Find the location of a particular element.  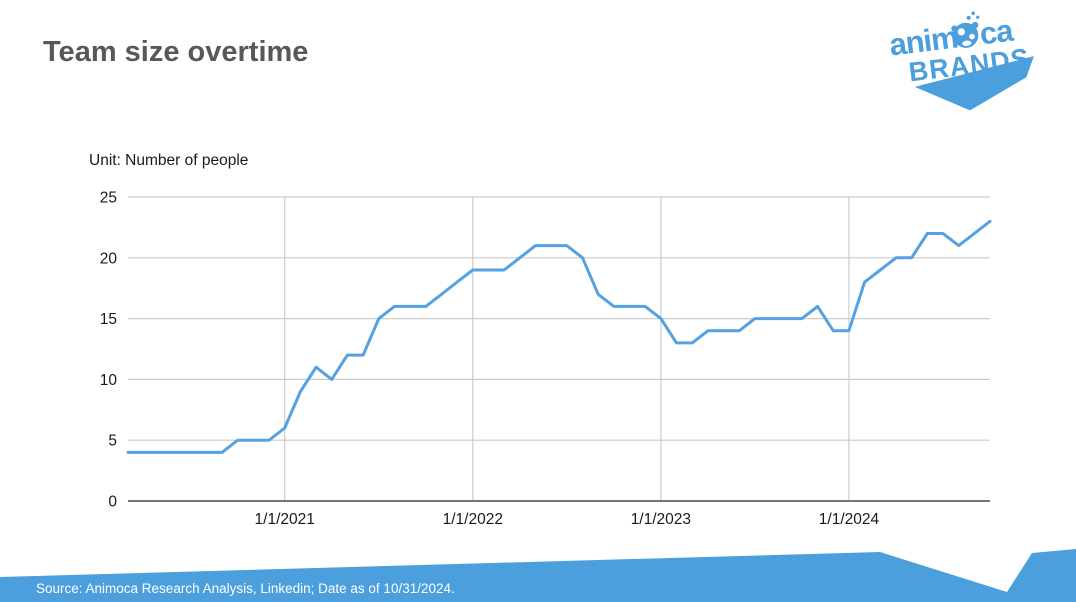

chart-unit-label: Unit: Number of people is located at coordinates (169, 160).